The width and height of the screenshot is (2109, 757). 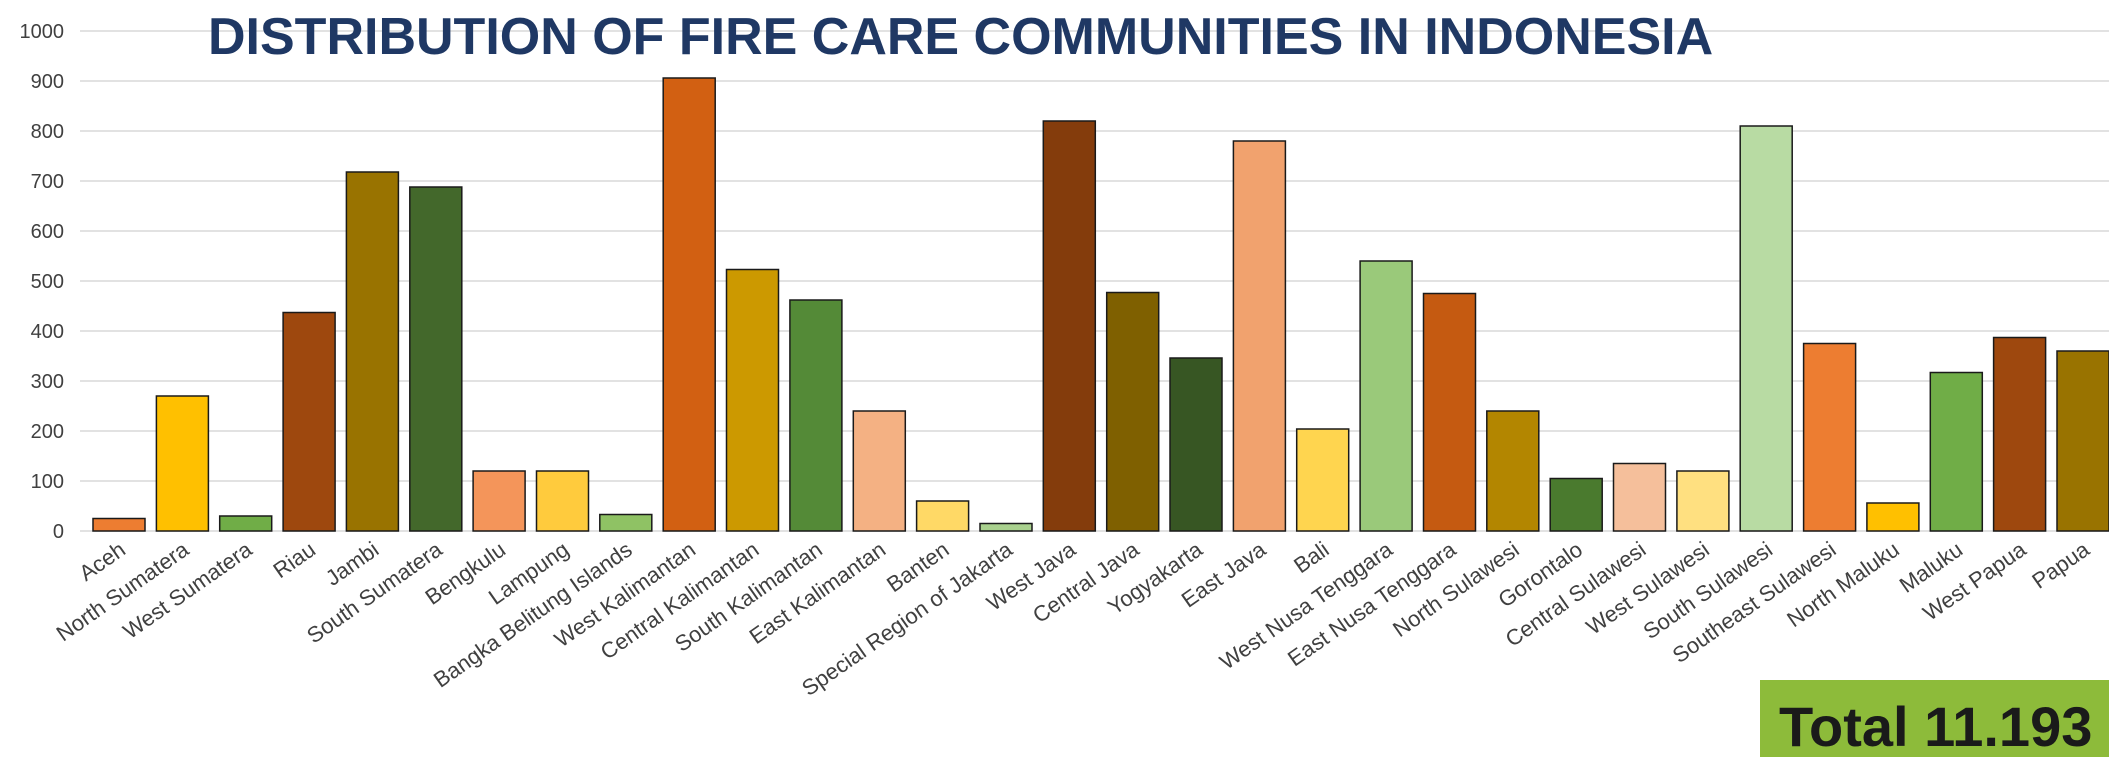 I want to click on bar-jambi, so click(x=372, y=351).